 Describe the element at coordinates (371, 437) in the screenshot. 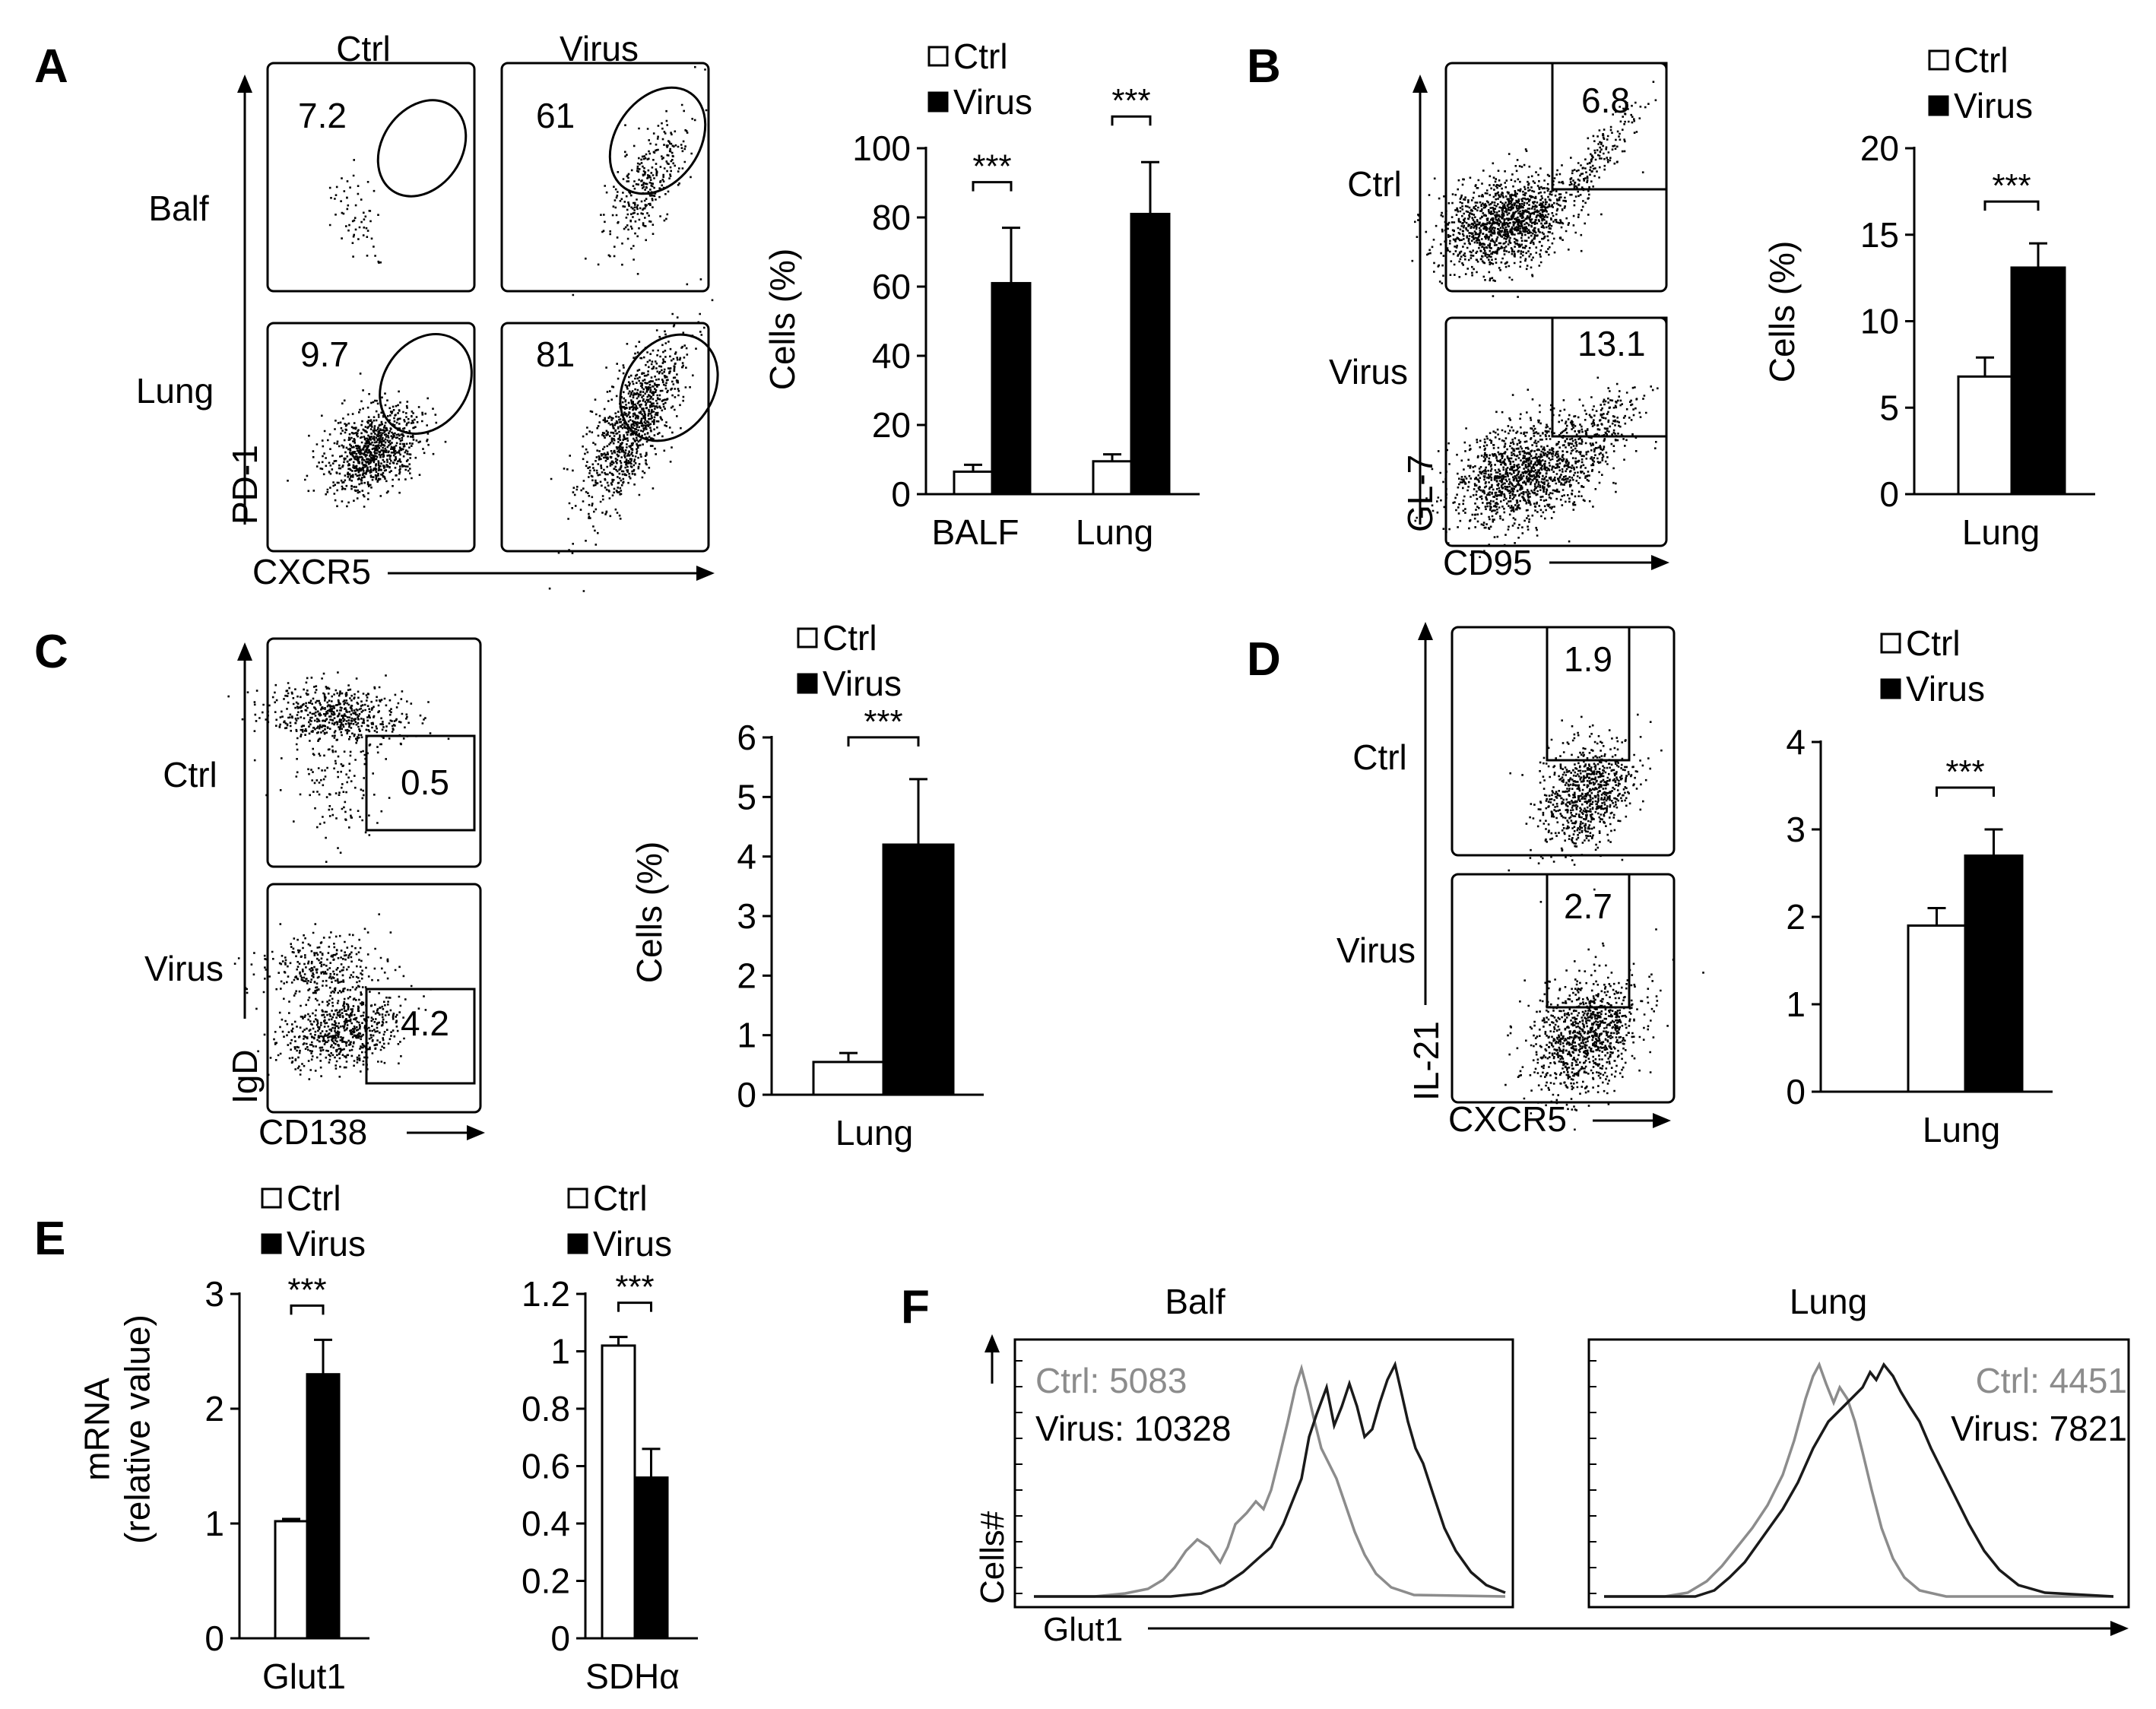

I see `flow-a-plot-lung-ctrl` at that location.